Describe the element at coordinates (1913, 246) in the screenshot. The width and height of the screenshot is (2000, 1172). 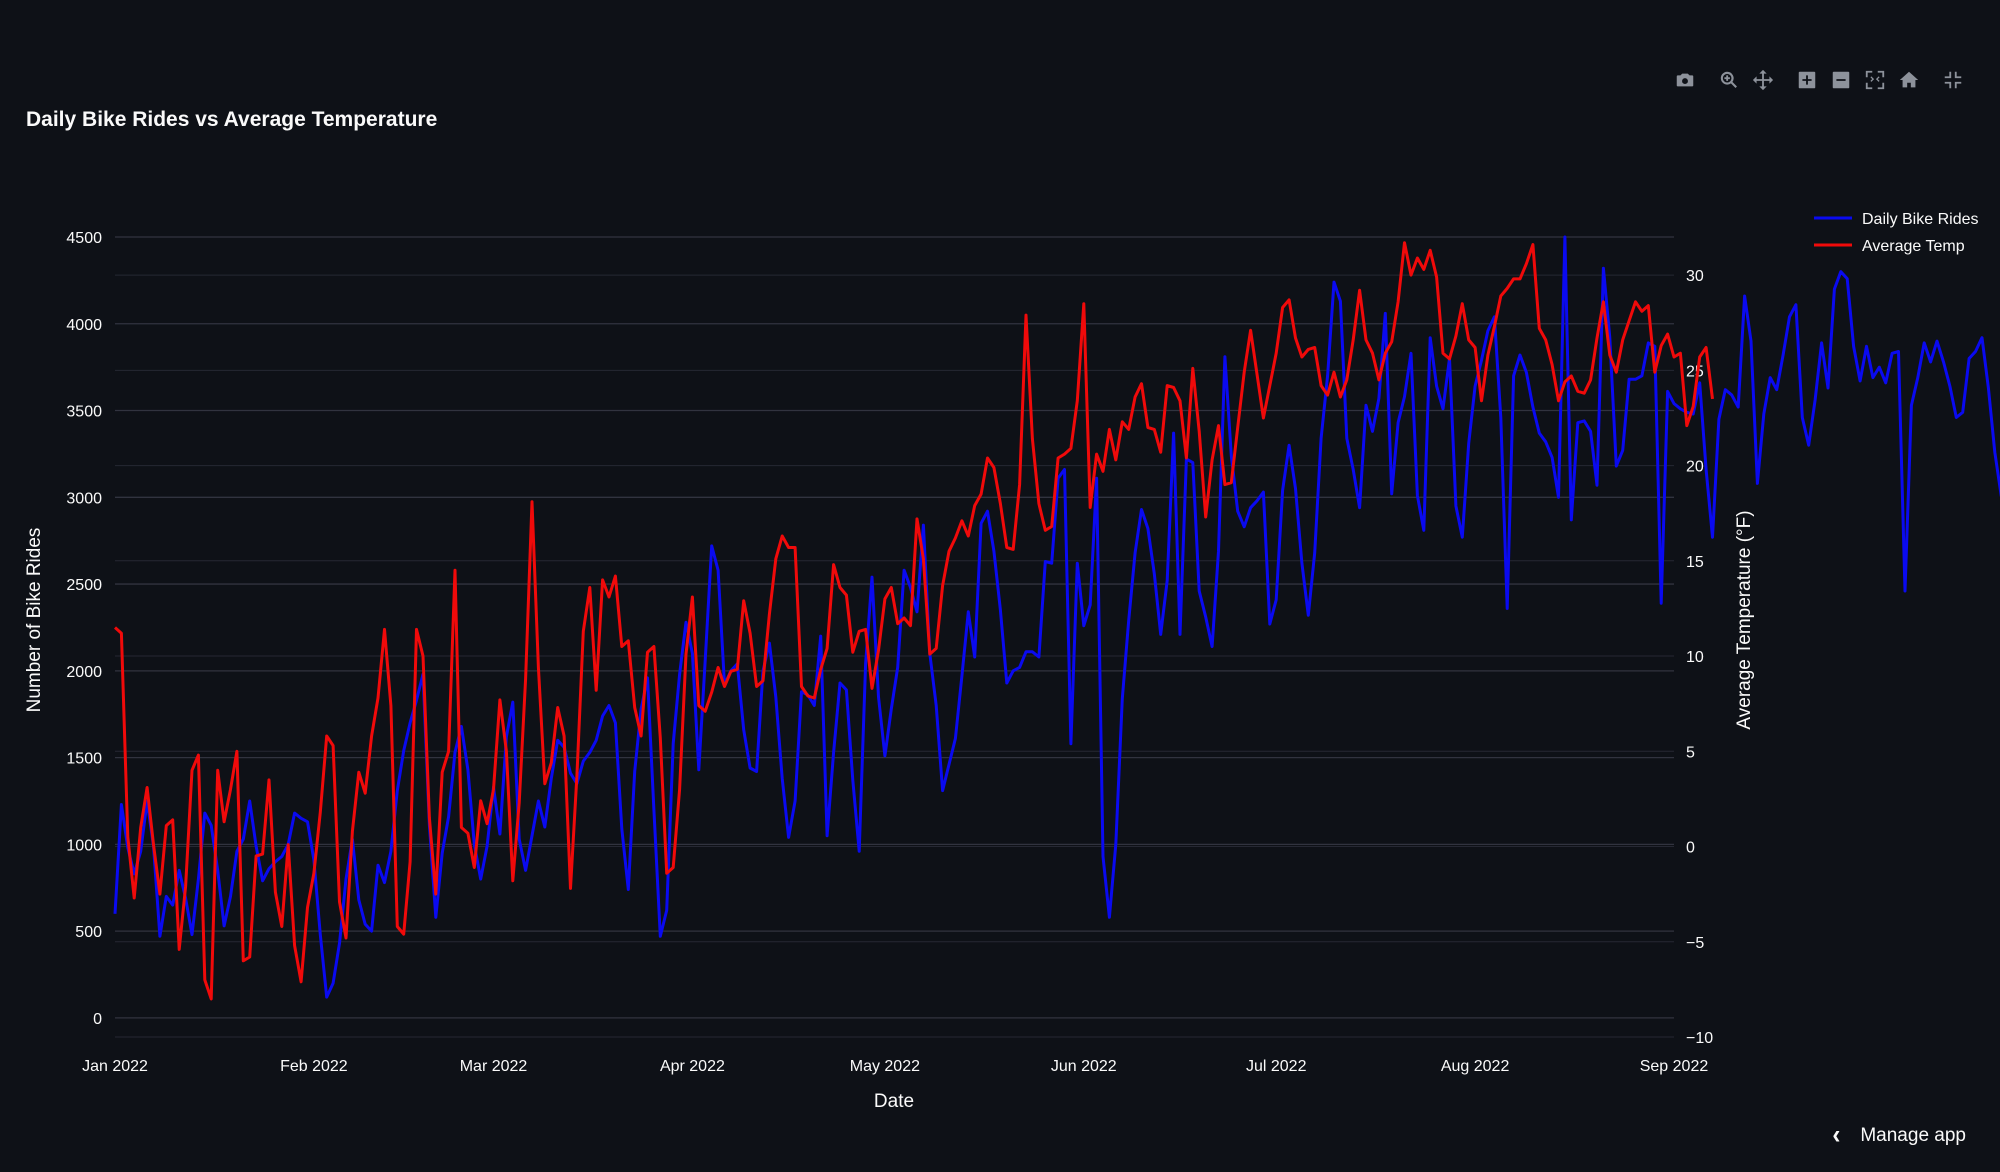
I see `legend-item-temp: Average Temp` at that location.